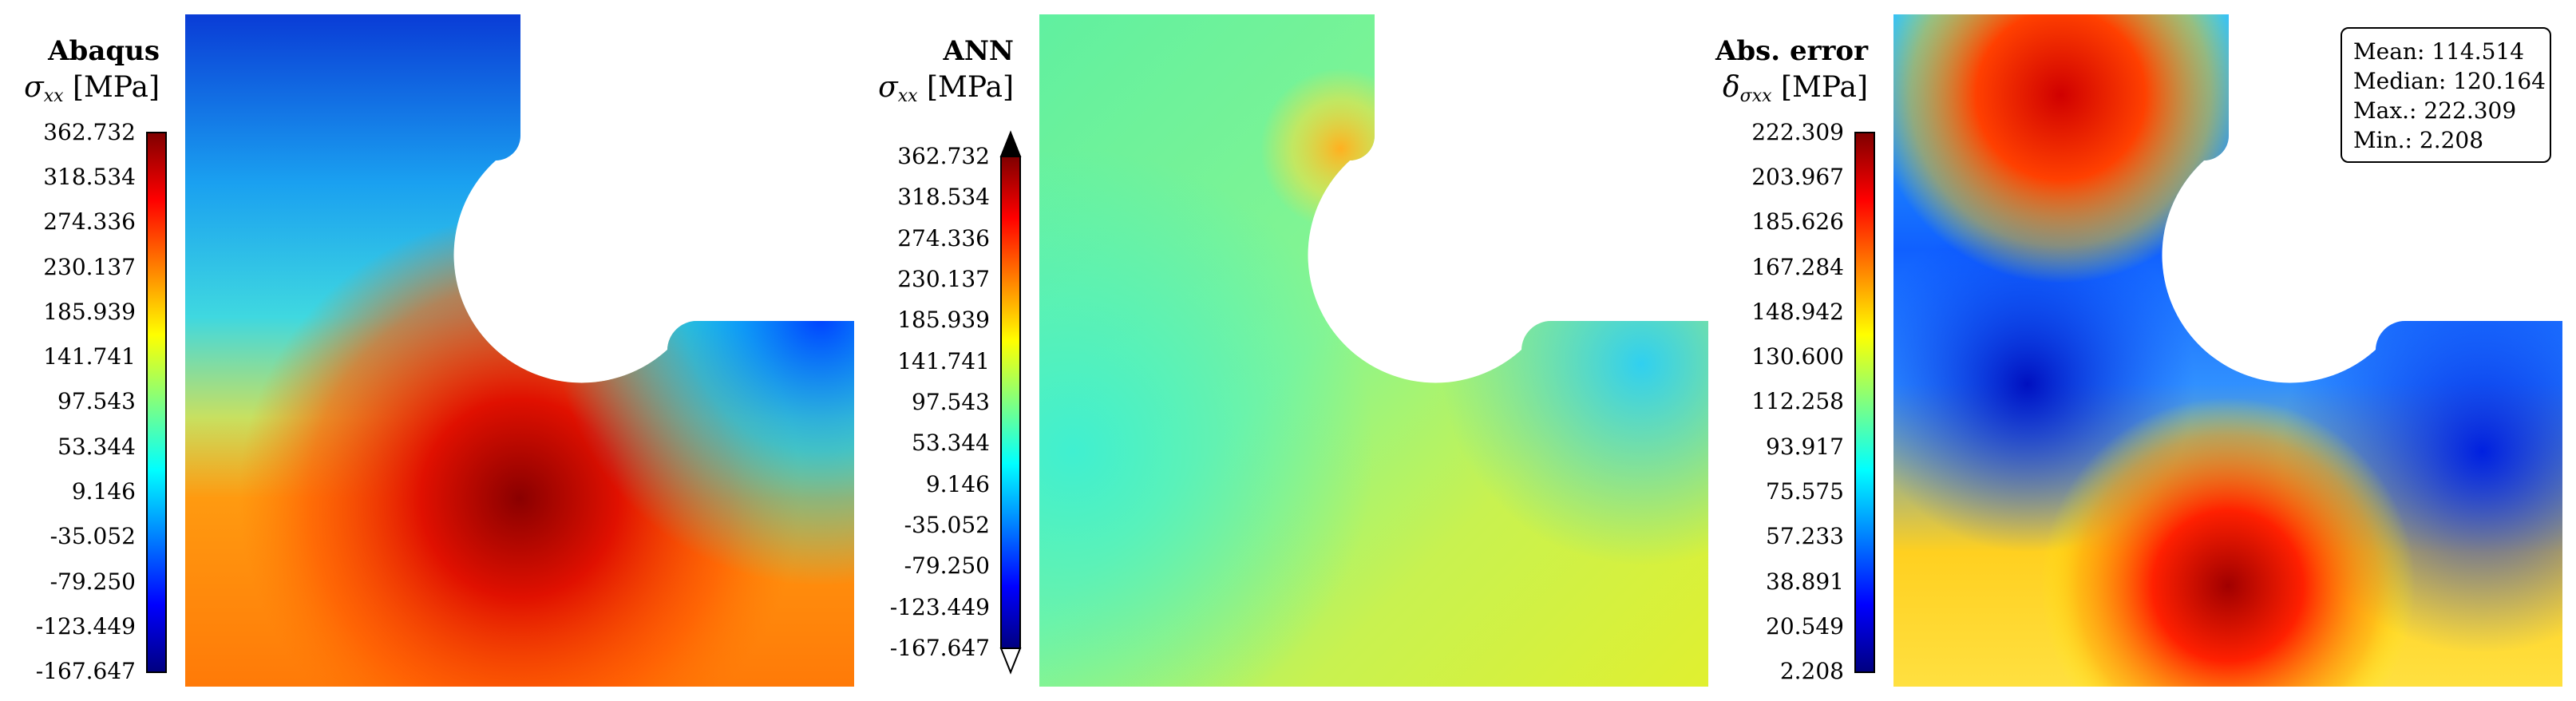 The height and width of the screenshot is (701, 2576). What do you see at coordinates (979, 51) in the screenshot?
I see `panel-title: ANN` at bounding box center [979, 51].